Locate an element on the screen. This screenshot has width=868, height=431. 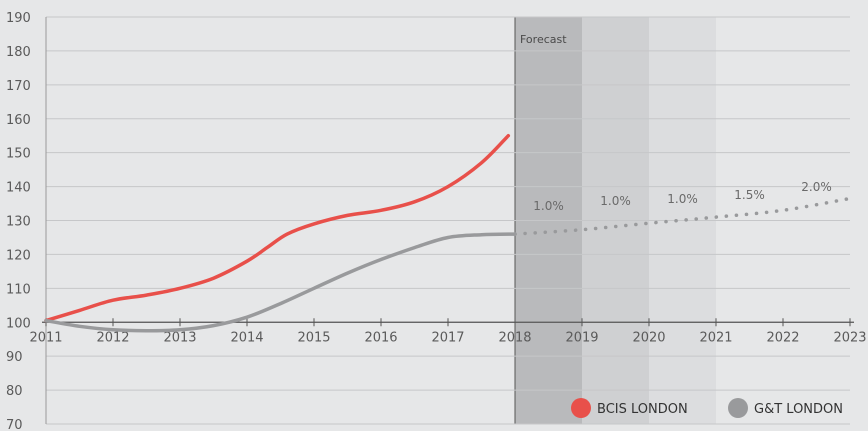
x-tick-label: 2018 is located at coordinates (514, 337).